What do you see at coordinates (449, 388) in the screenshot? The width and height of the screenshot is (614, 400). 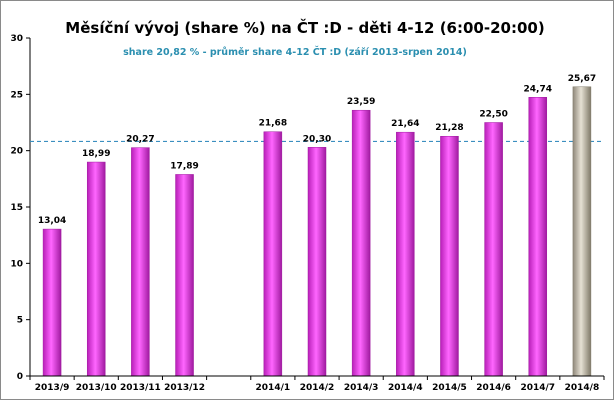 I see `x-tick-label: 2014/5` at bounding box center [449, 388].